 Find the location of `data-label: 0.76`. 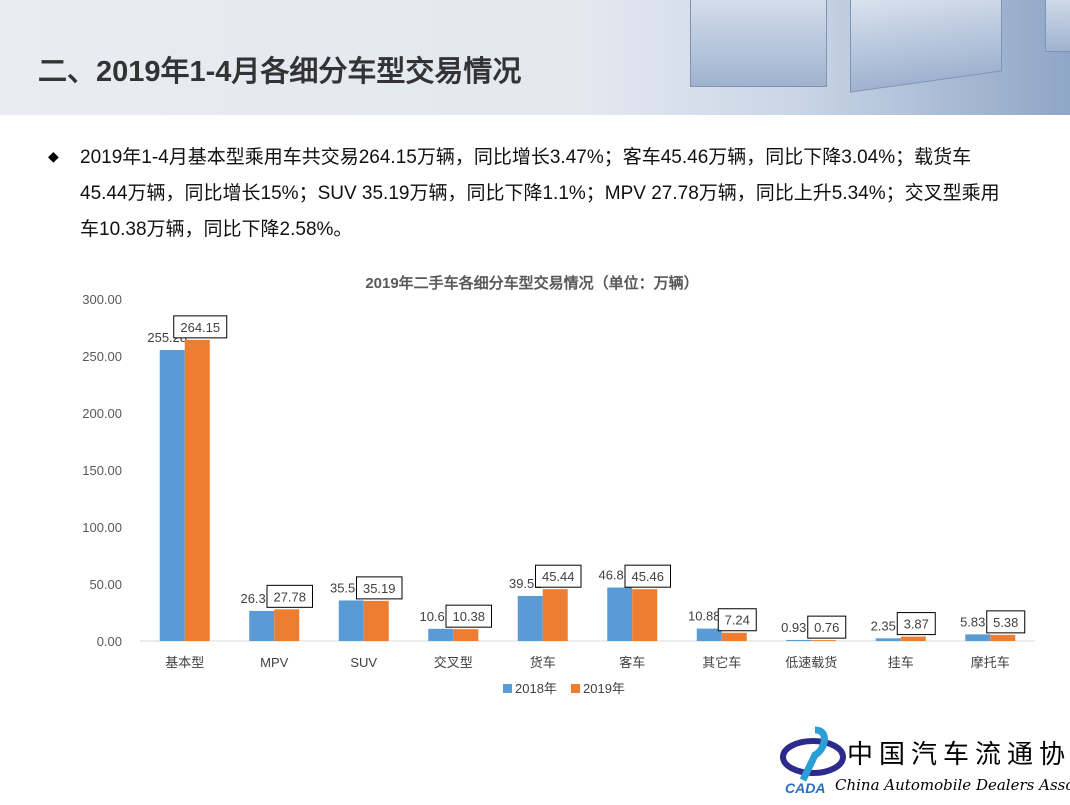

data-label: 0.76 is located at coordinates (826, 627).